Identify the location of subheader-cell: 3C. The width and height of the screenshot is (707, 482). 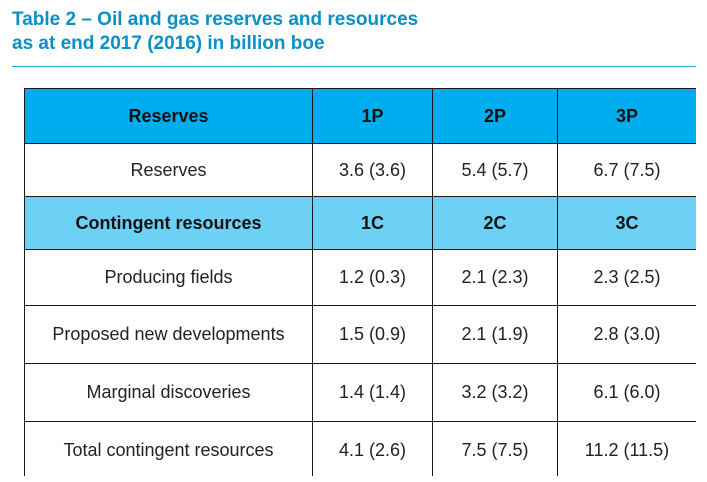
(627, 223).